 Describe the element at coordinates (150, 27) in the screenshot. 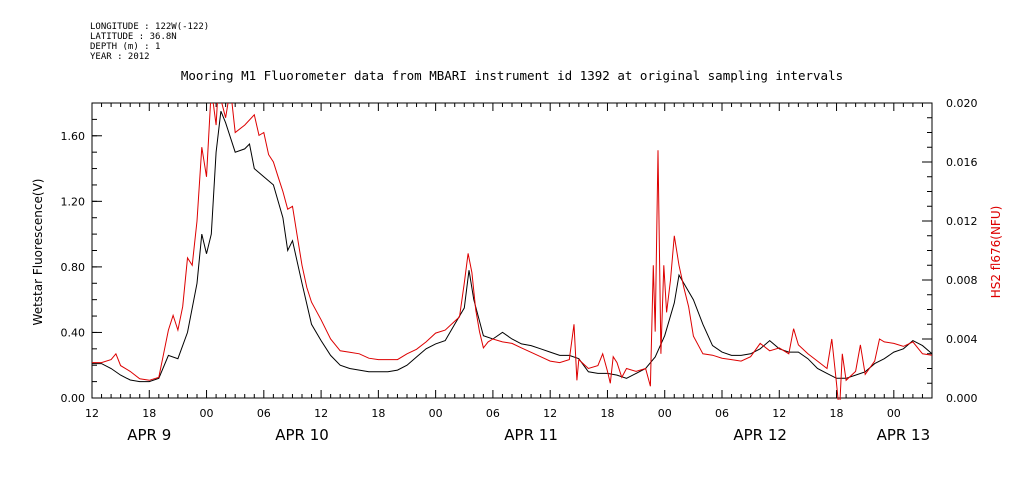

I see `metadata-longitude: LONGITUDE : 122W(-122)` at that location.